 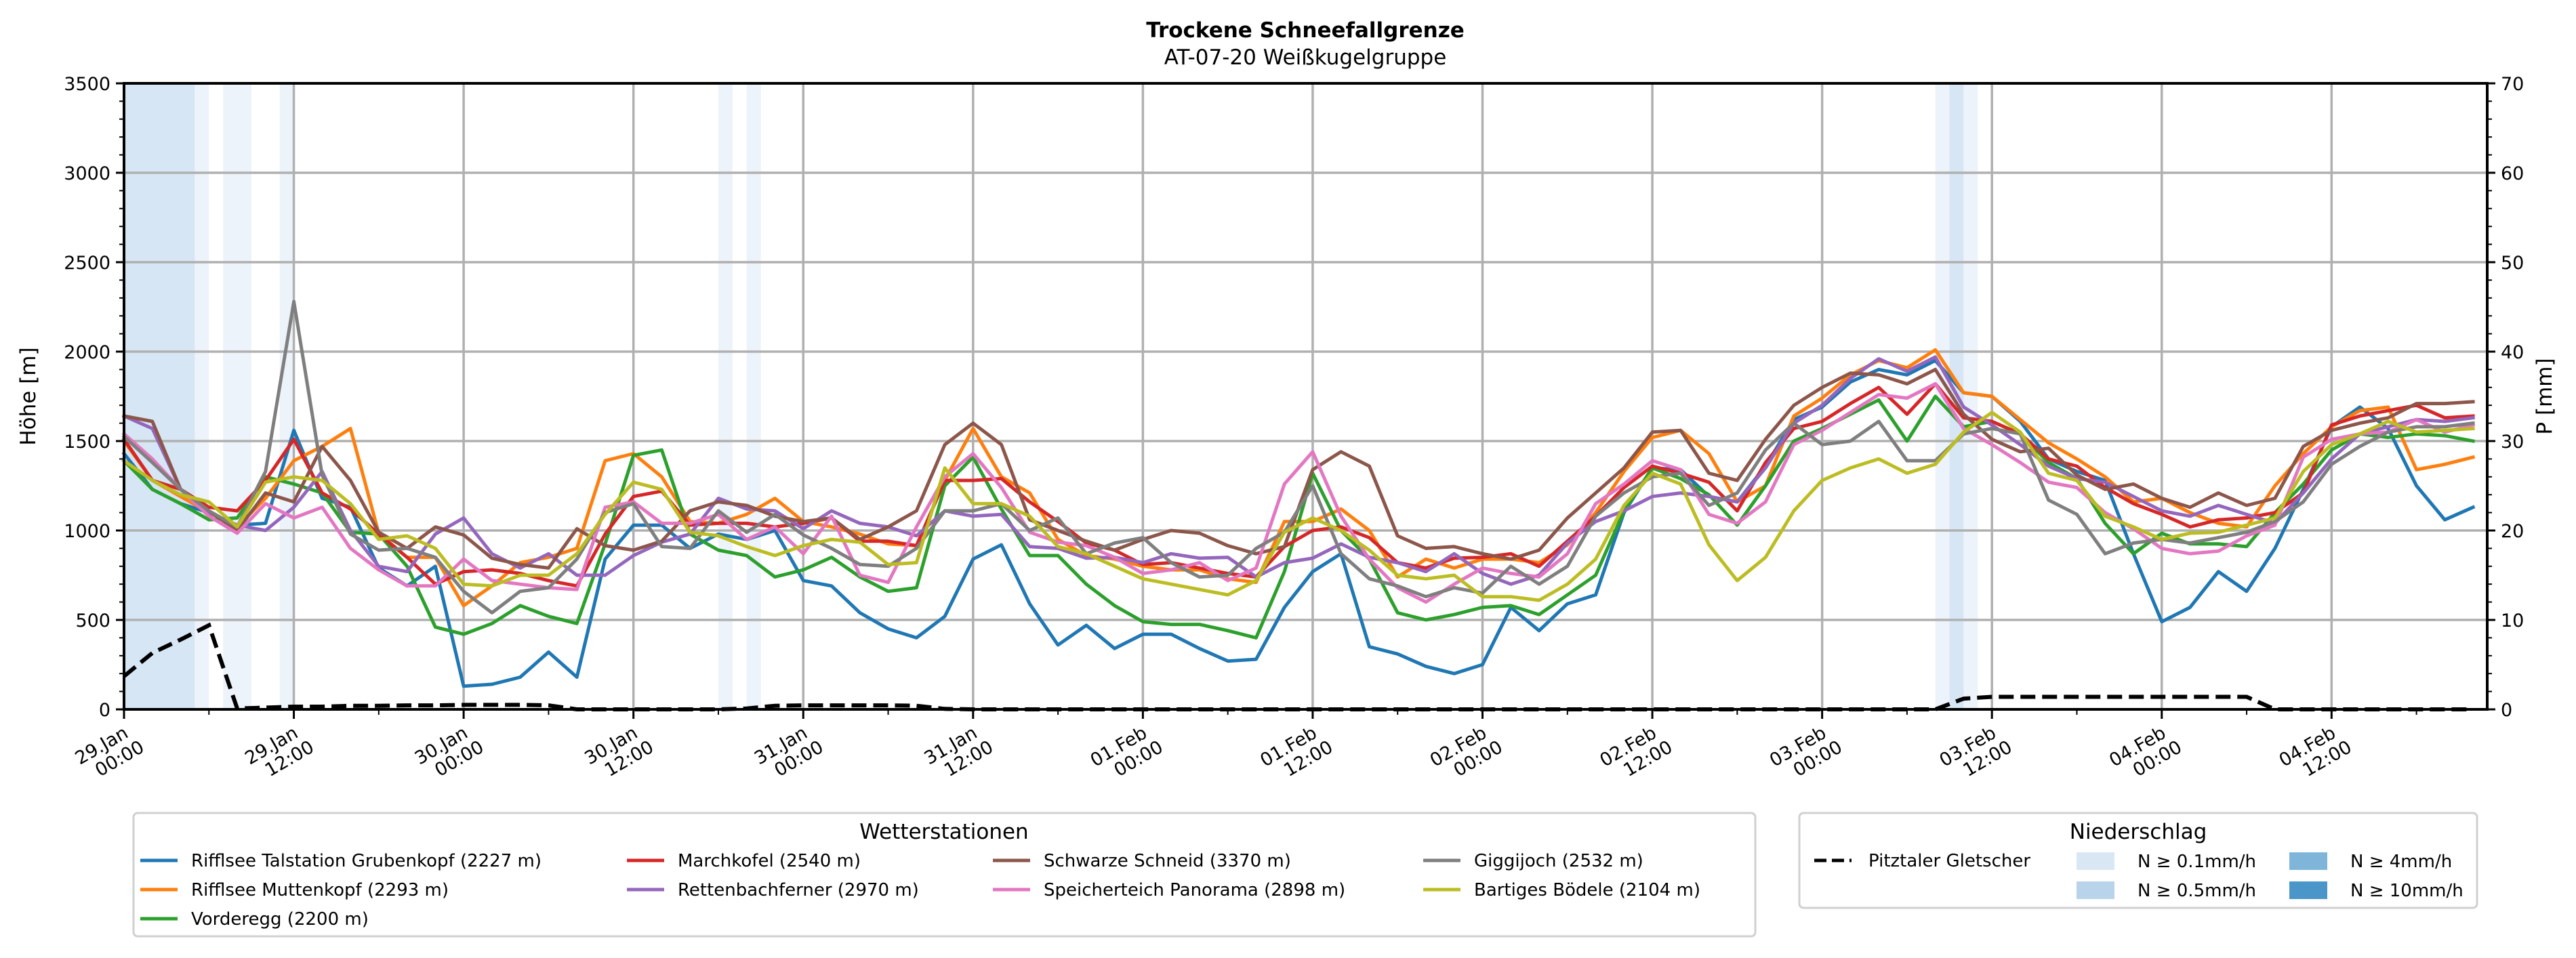 What do you see at coordinates (2513, 531) in the screenshot?
I see `y-right-tick-label: 20` at bounding box center [2513, 531].